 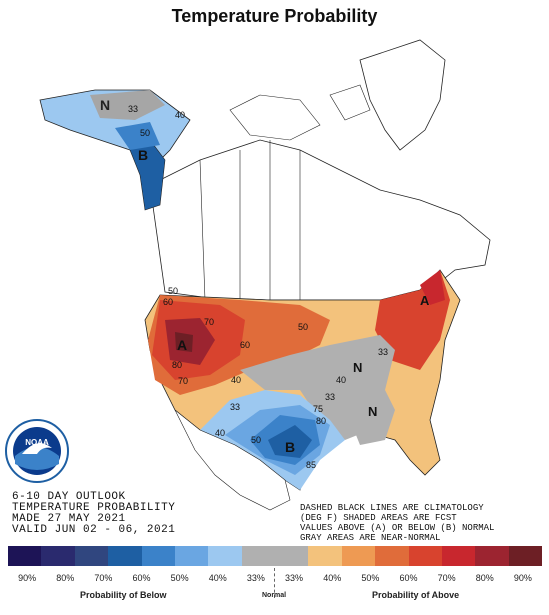 I want to click on west-a-label: A, so click(x=182, y=345).